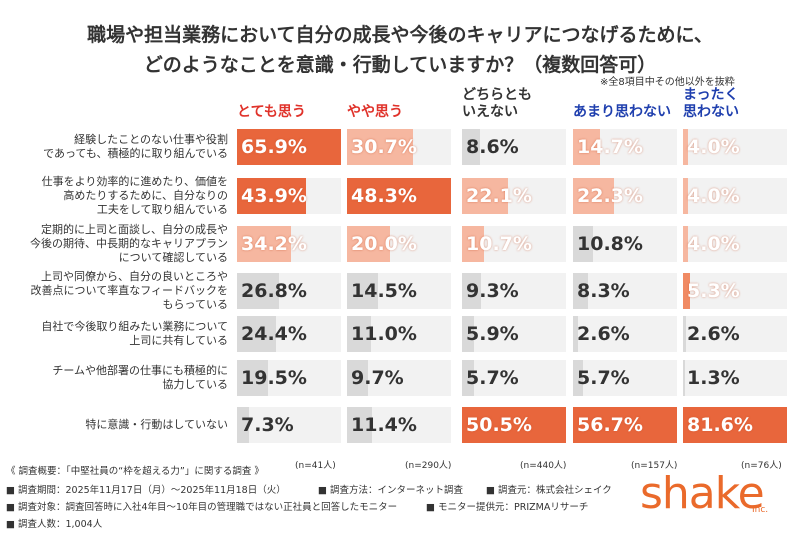 The width and height of the screenshot is (800, 533). I want to click on column-header: まったく 思わない, so click(711, 103).